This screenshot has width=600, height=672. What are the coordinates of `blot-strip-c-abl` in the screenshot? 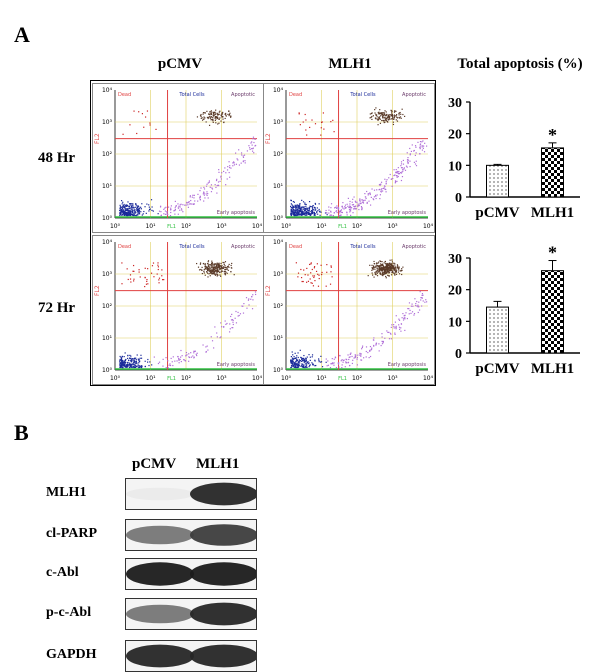 It's located at (191, 574).